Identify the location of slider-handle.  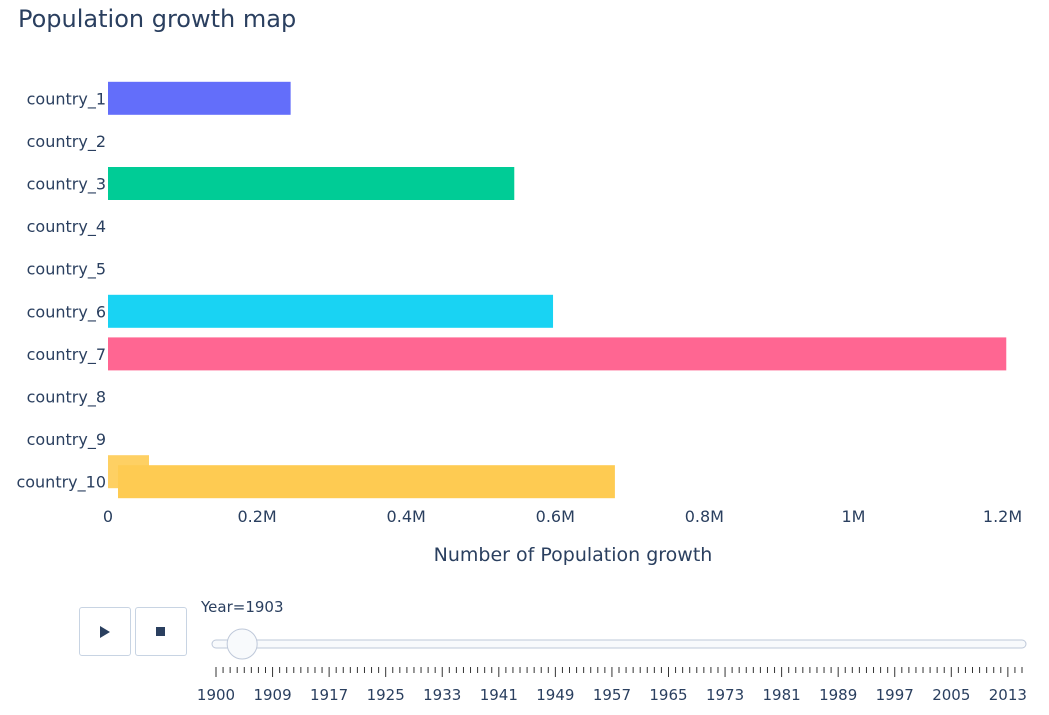
(242, 644).